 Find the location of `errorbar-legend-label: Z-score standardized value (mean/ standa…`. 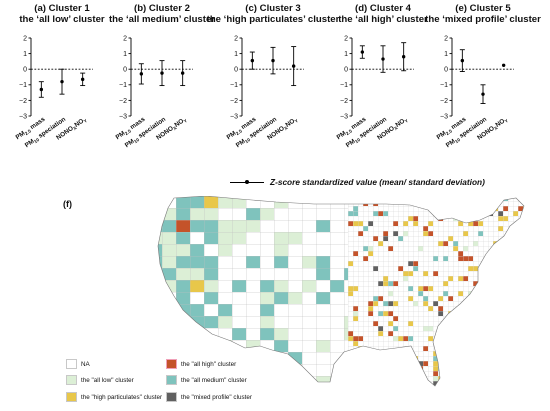

errorbar-legend-label: Z-score standardized value (mean/ standa… is located at coordinates (377, 182).